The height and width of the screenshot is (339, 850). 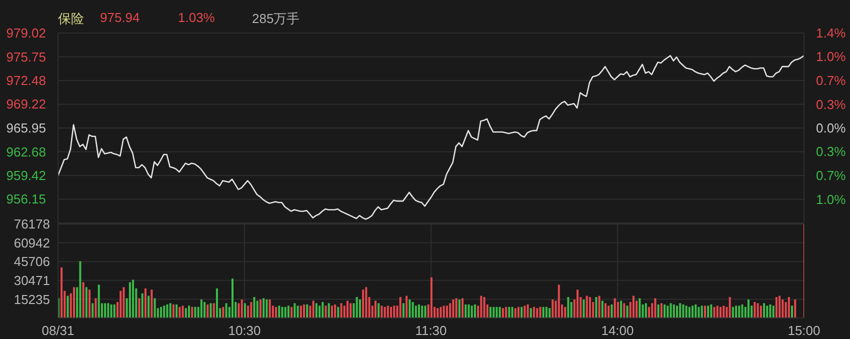 I want to click on y-tick-label: 979.02, so click(x=26, y=33).